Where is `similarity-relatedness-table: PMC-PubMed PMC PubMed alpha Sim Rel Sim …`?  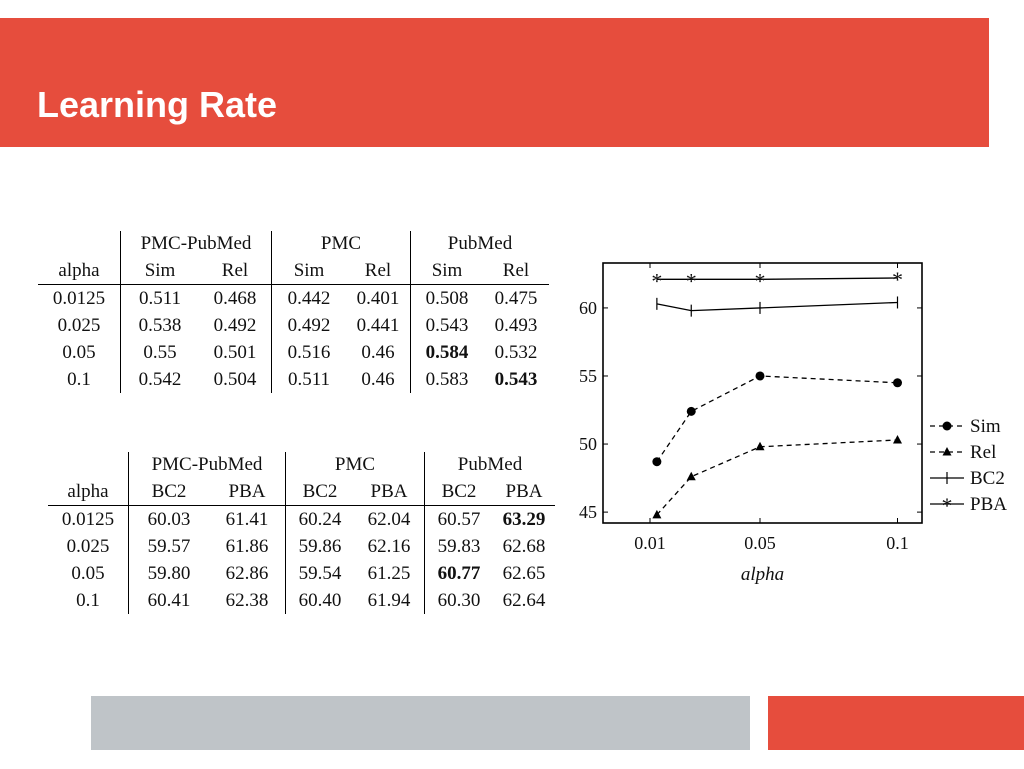 similarity-relatedness-table: PMC-PubMed PMC PubMed alpha Sim Rel Sim … is located at coordinates (293, 312).